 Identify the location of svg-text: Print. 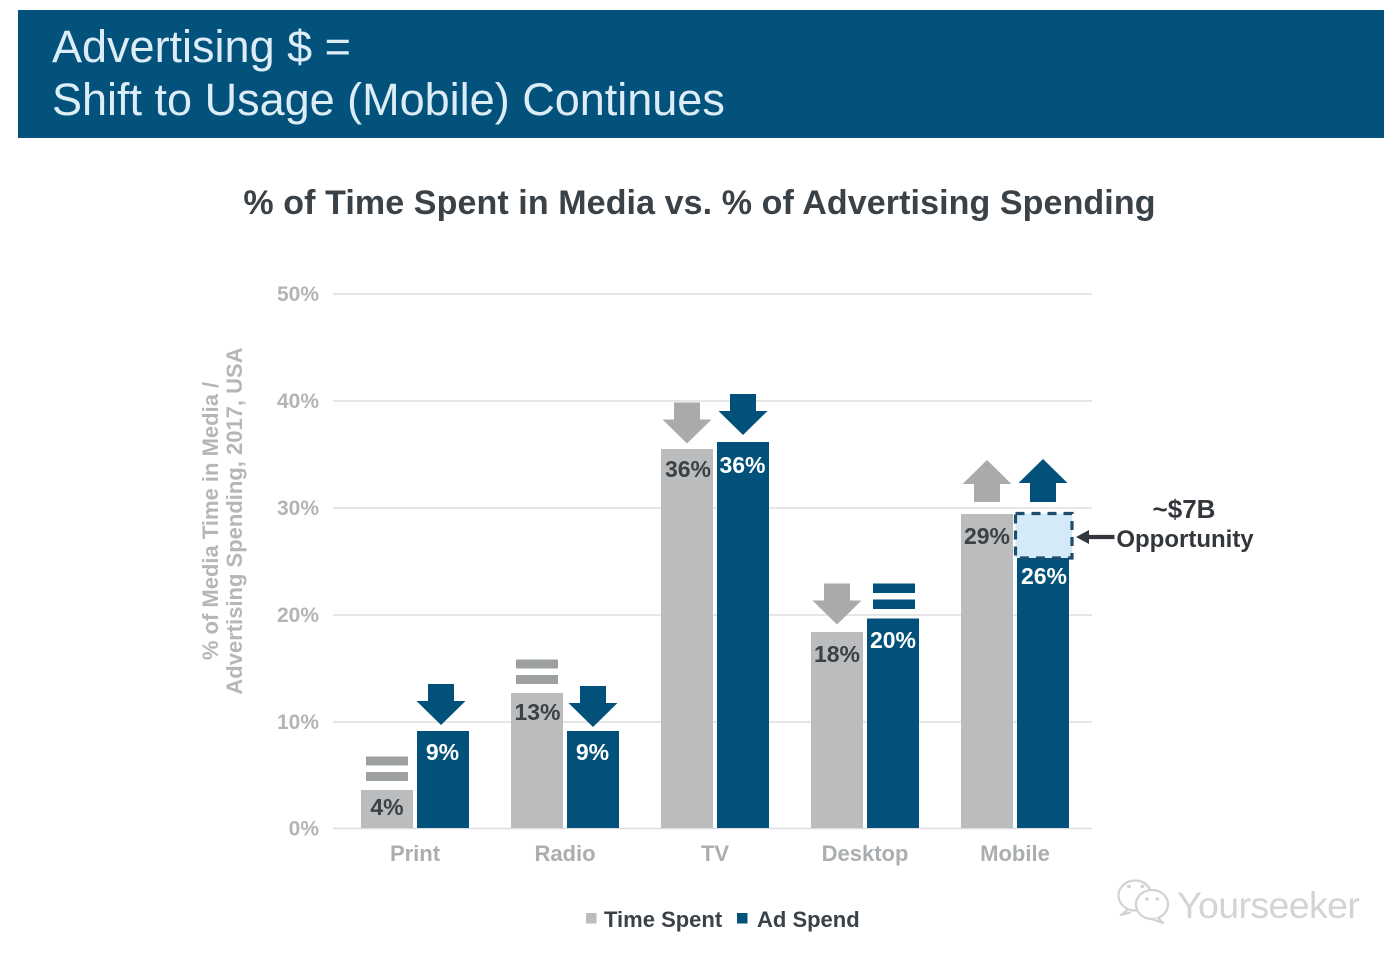
(415, 853).